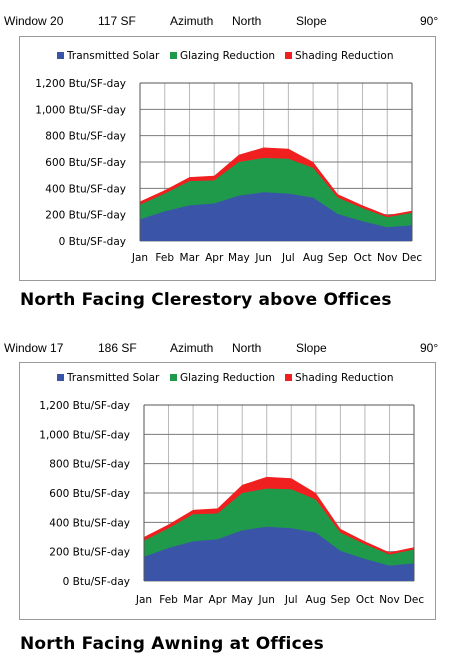 Image resolution: width=450 pixels, height=666 pixels. What do you see at coordinates (34, 21) in the screenshot?
I see `window-name: Window 20` at bounding box center [34, 21].